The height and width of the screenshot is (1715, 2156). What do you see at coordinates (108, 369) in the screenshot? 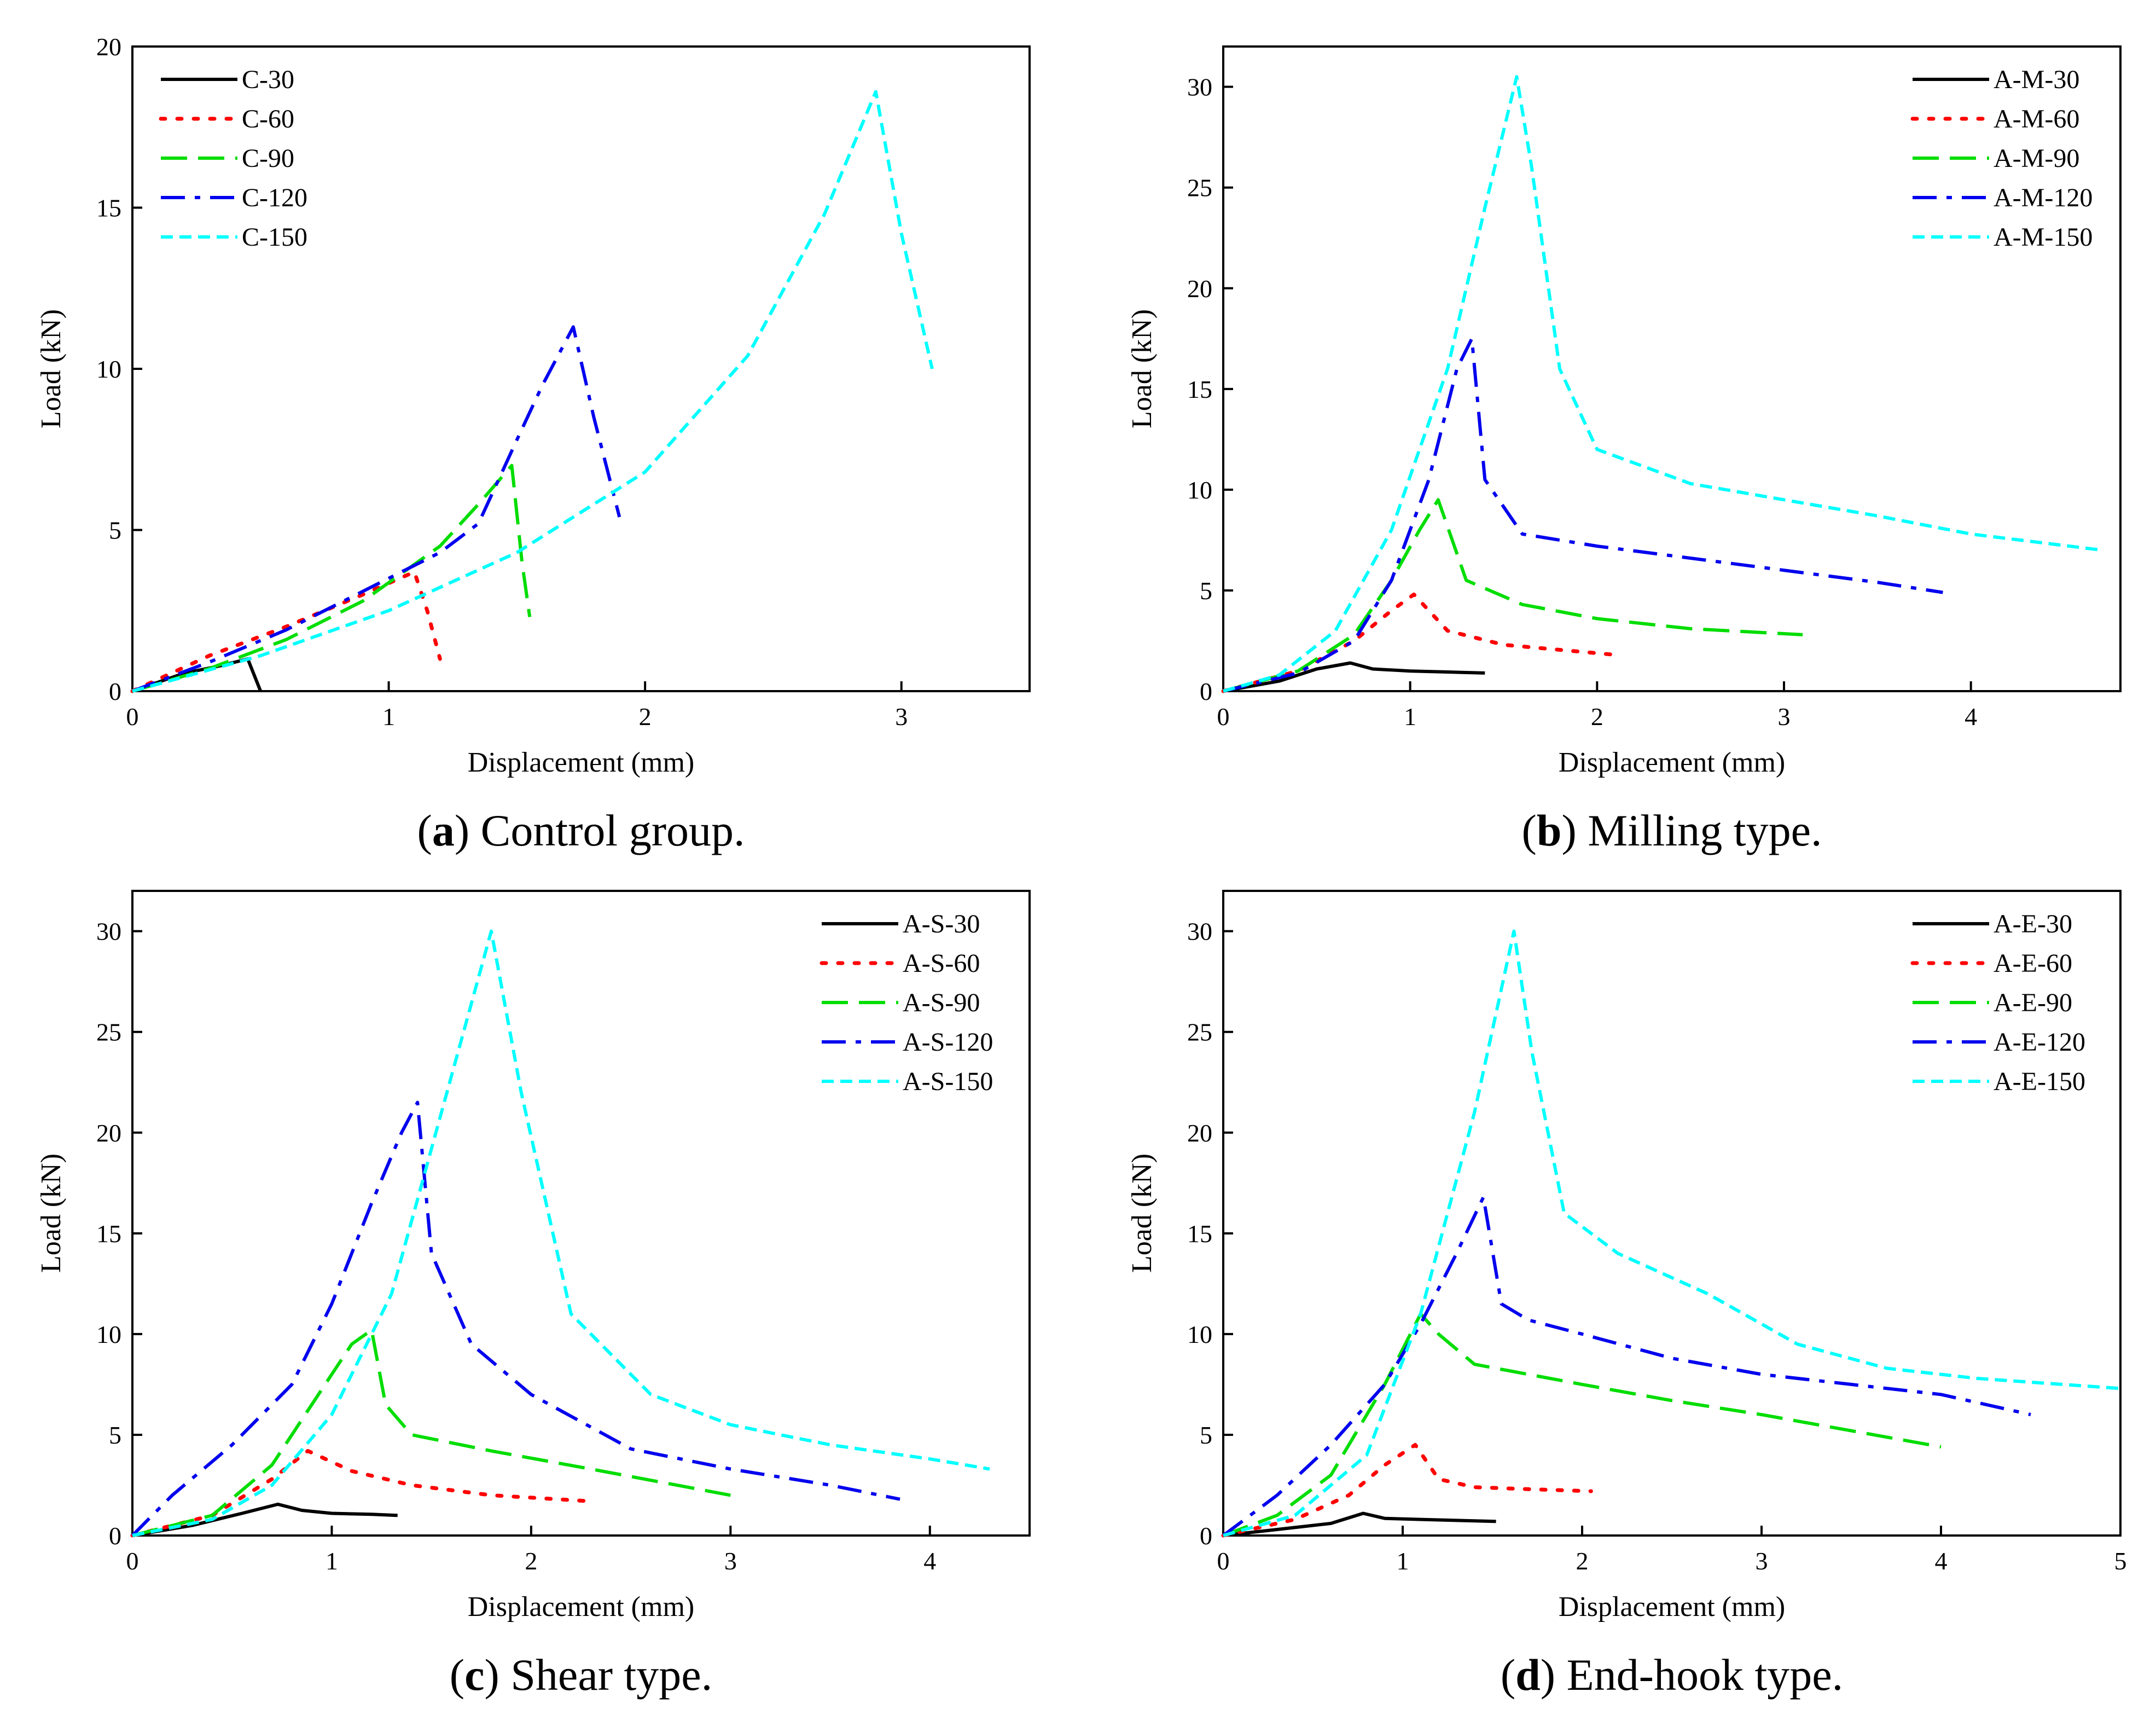
I see `y-tick-label-a-10: 10` at bounding box center [108, 369].